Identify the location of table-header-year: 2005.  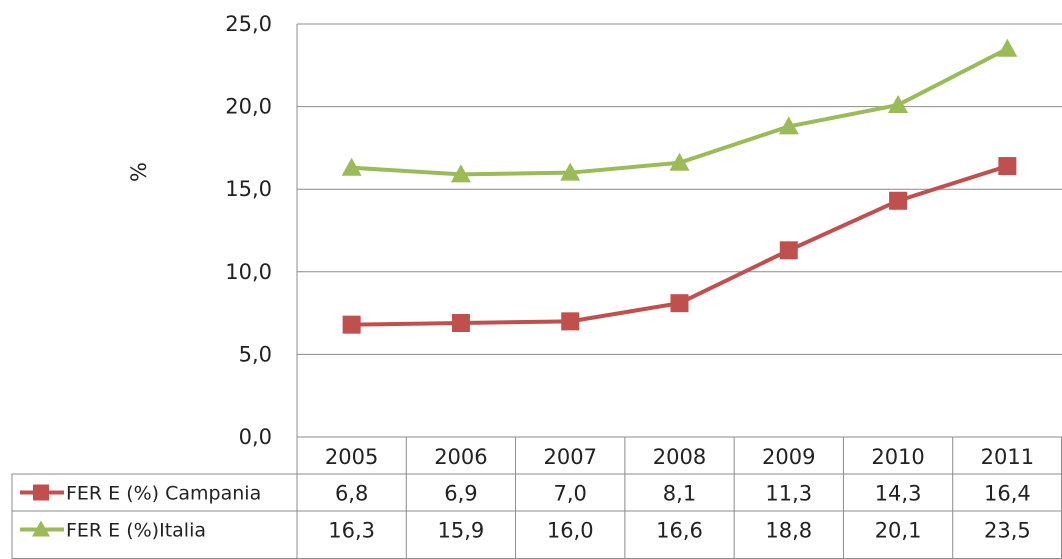
(351, 457).